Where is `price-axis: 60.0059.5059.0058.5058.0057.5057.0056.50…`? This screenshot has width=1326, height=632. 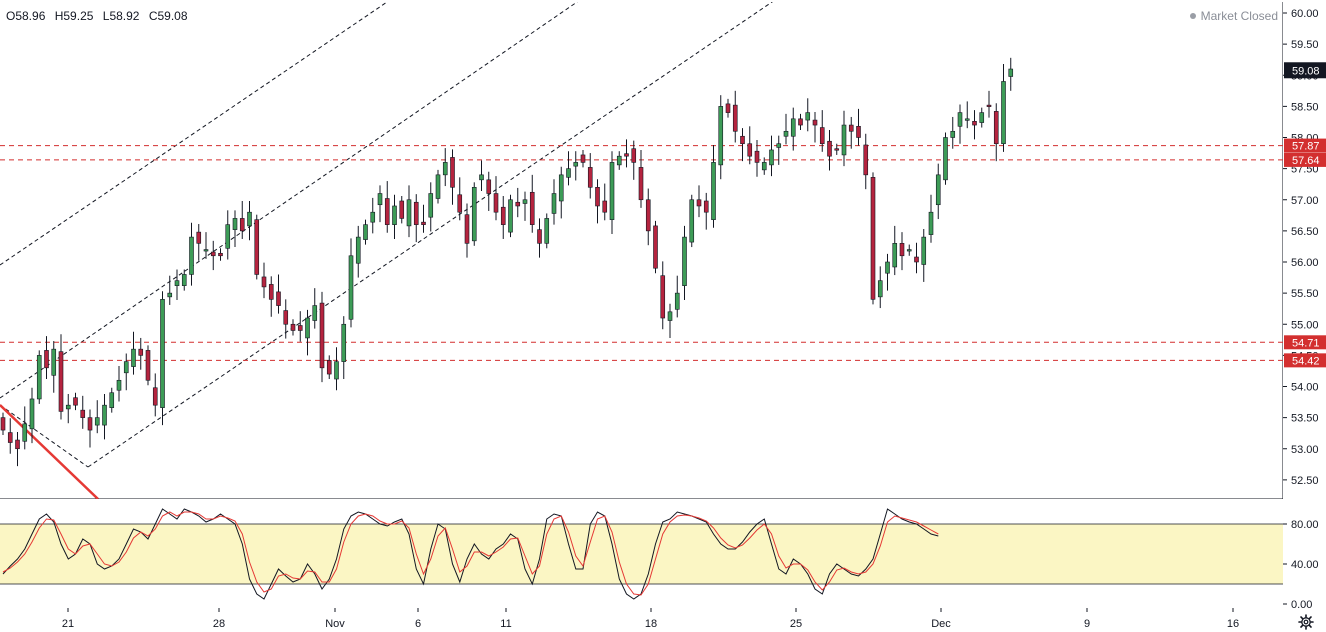
price-axis: 60.0059.5059.0058.5058.0057.5057.0056.50… is located at coordinates (1304, 309).